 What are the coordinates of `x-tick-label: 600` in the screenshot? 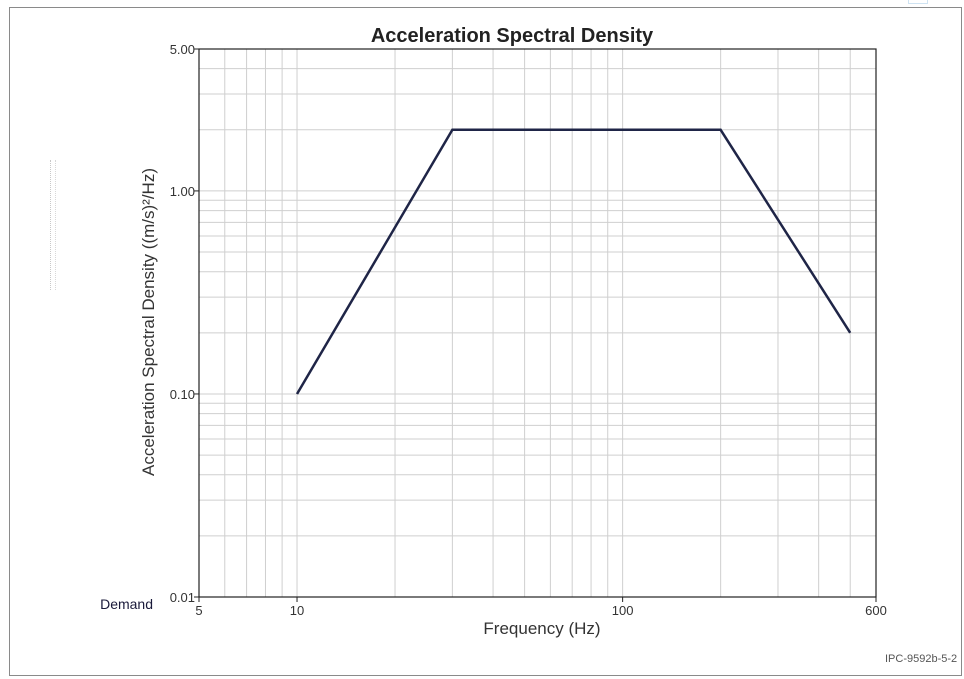 It's located at (876, 610).